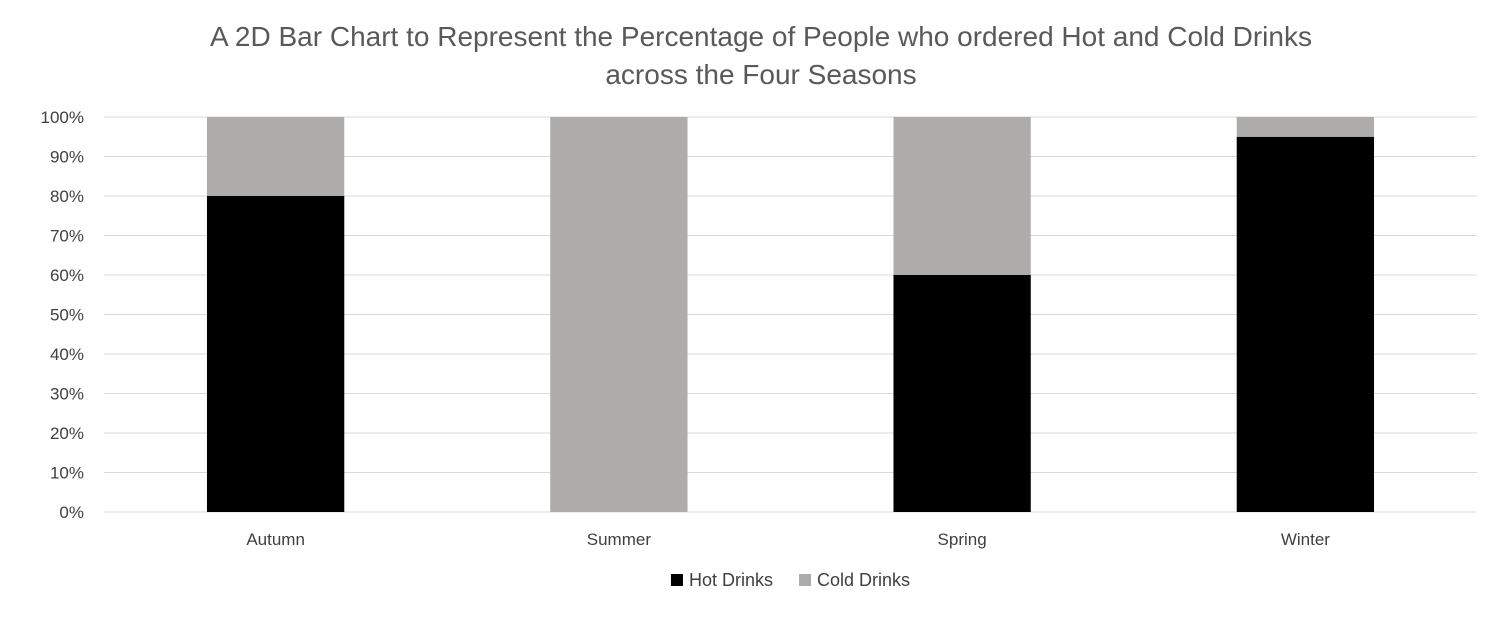 This screenshot has width=1506, height=618. What do you see at coordinates (962, 196) in the screenshot?
I see `bar-cold-drinks-spring` at bounding box center [962, 196].